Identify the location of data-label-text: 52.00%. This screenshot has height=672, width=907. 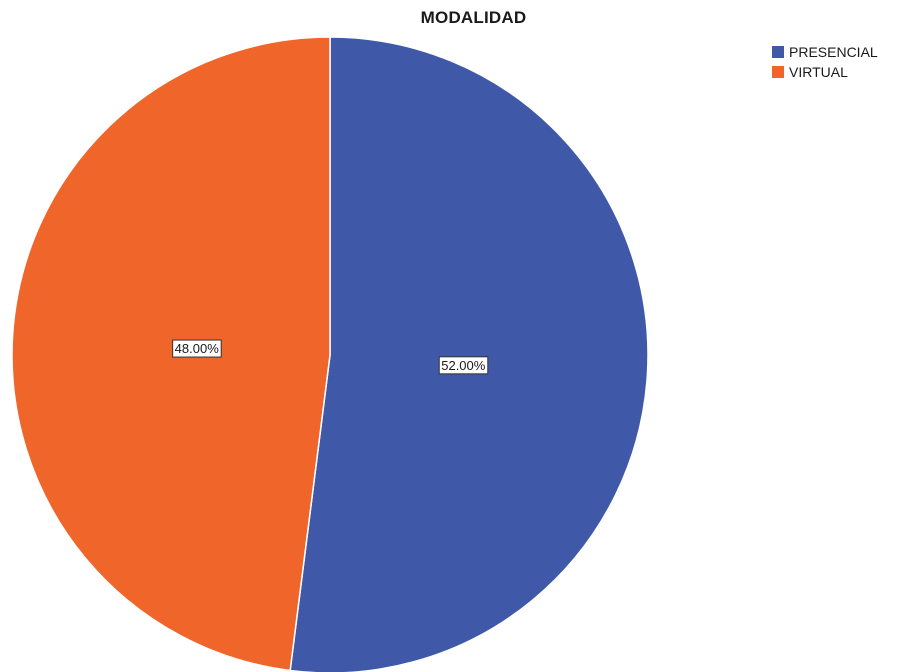
(463, 365).